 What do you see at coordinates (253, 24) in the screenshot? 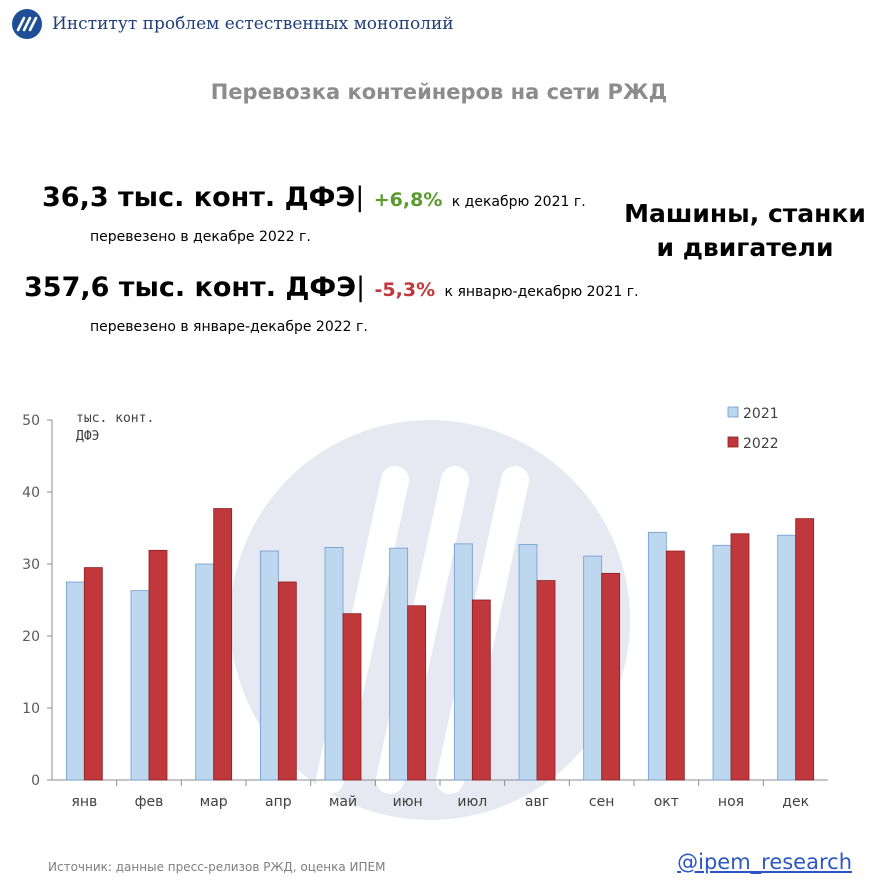
I see `institute-name: Институт проблем естественных монополий` at bounding box center [253, 24].